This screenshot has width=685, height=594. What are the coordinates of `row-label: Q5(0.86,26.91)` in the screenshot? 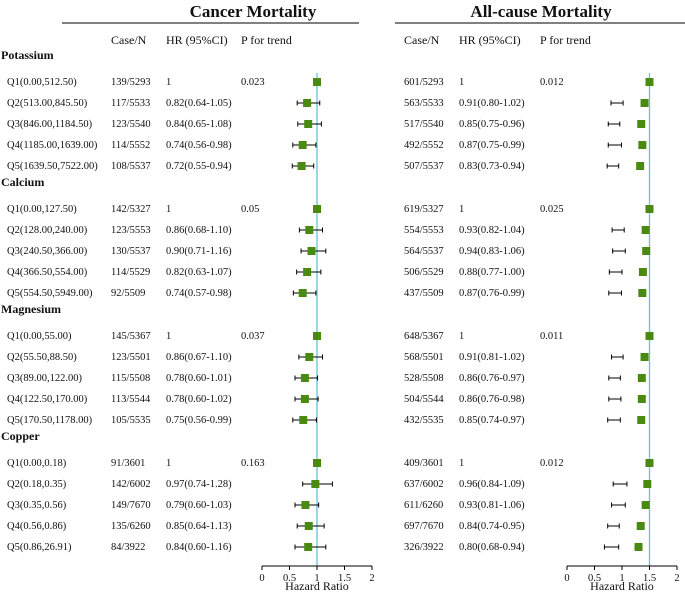 It's located at (39, 547).